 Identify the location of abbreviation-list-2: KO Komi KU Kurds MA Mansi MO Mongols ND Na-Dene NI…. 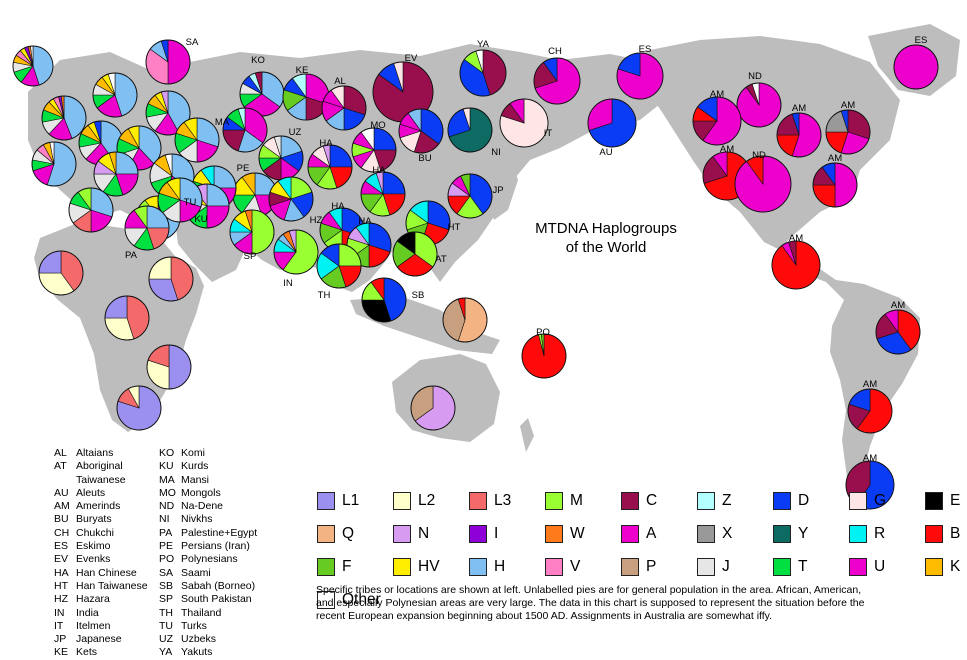
(208, 553).